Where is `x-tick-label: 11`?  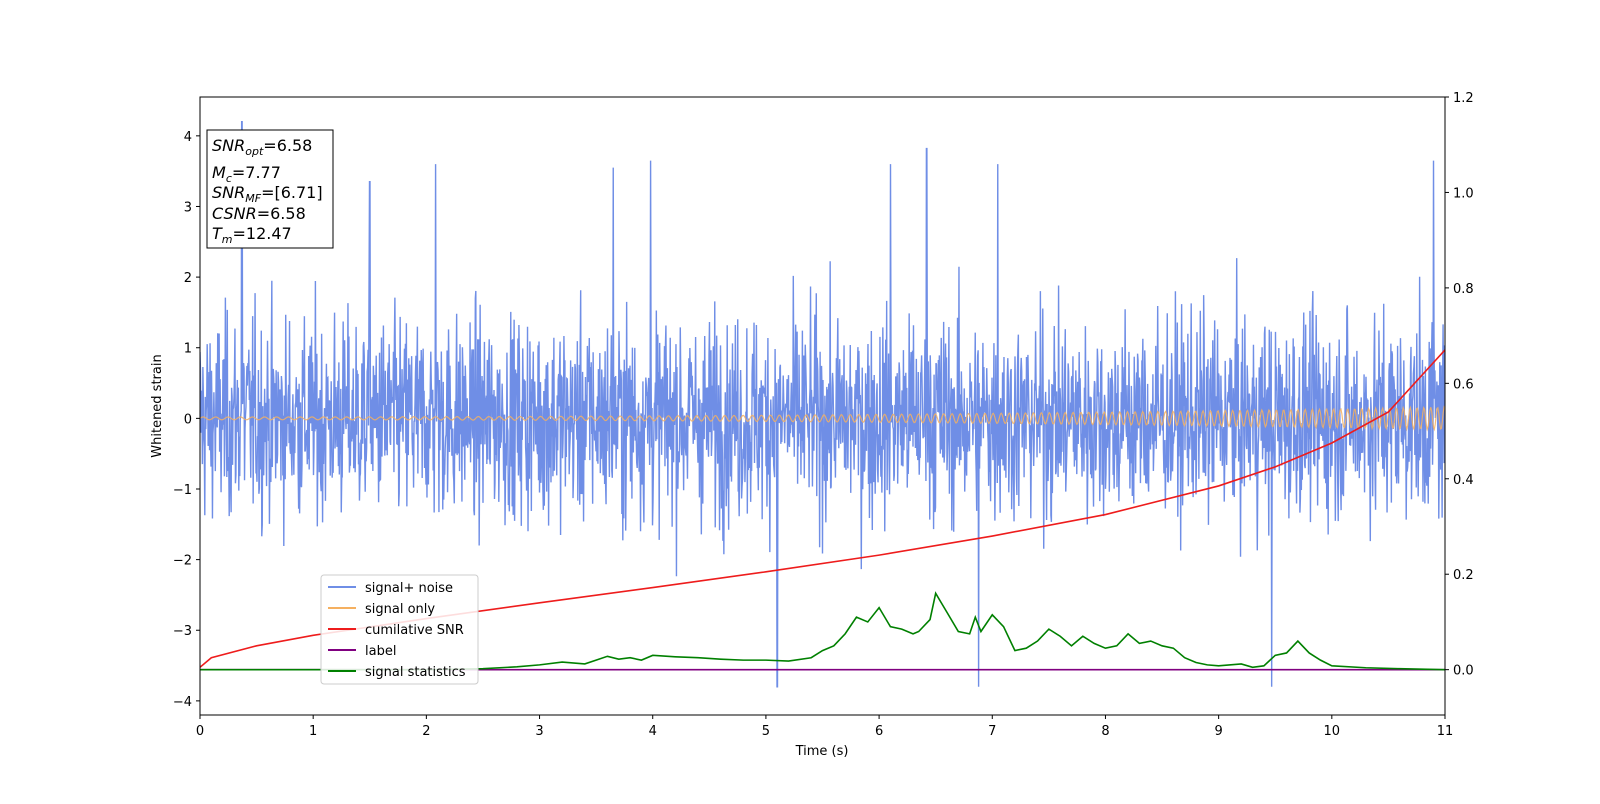 x-tick-label: 11 is located at coordinates (1445, 731).